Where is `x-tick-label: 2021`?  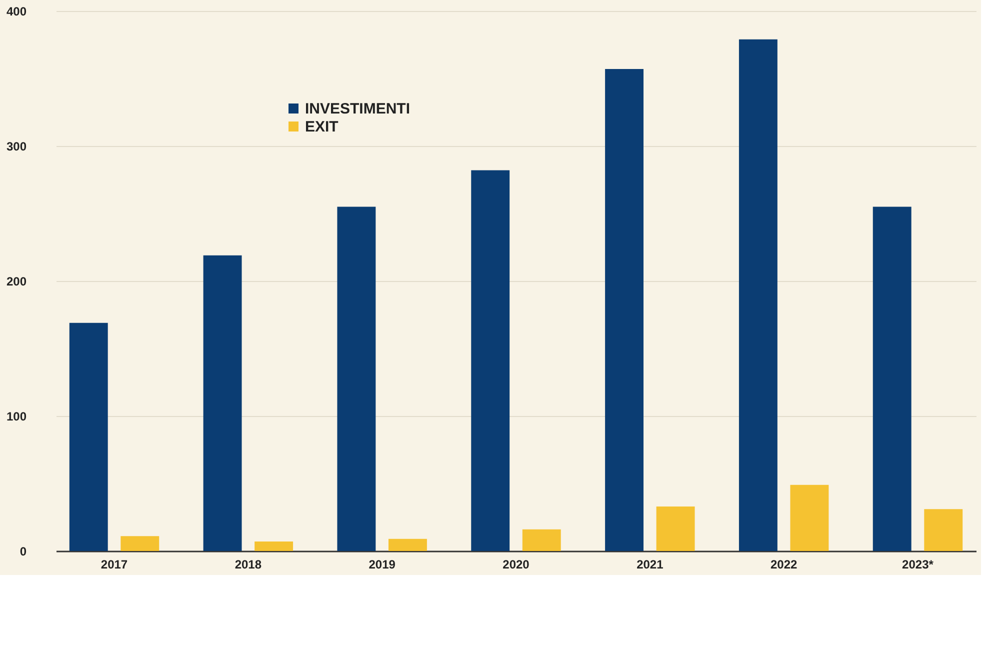
x-tick-label: 2021 is located at coordinates (650, 565).